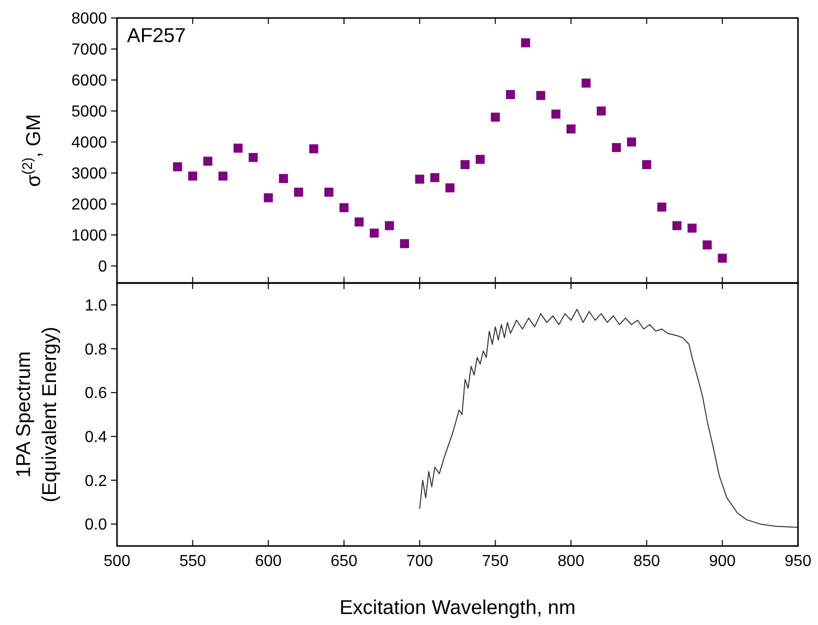 The height and width of the screenshot is (625, 818). I want to click on x-tick-label: 650, so click(344, 561).